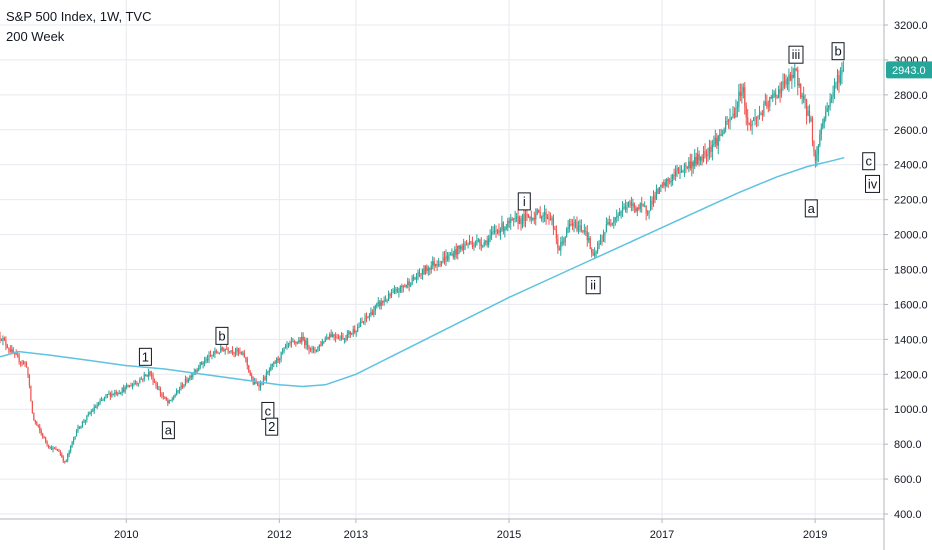  I want to click on wave-label: iv, so click(873, 183).